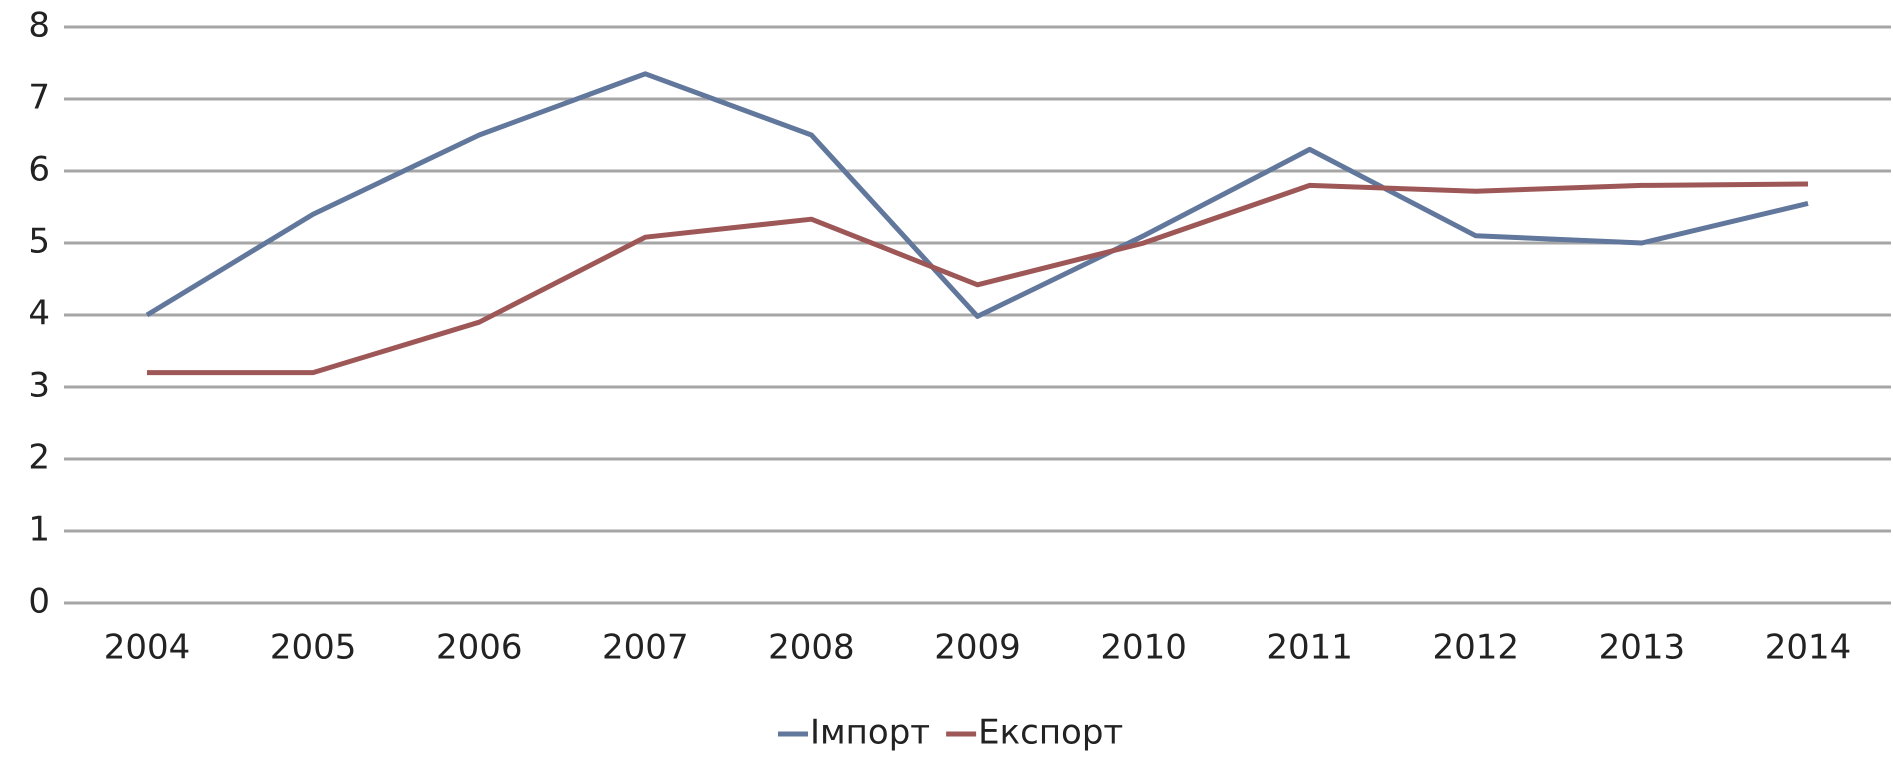 The width and height of the screenshot is (1893, 757). I want to click on y-tick-label: 7, so click(39, 98).